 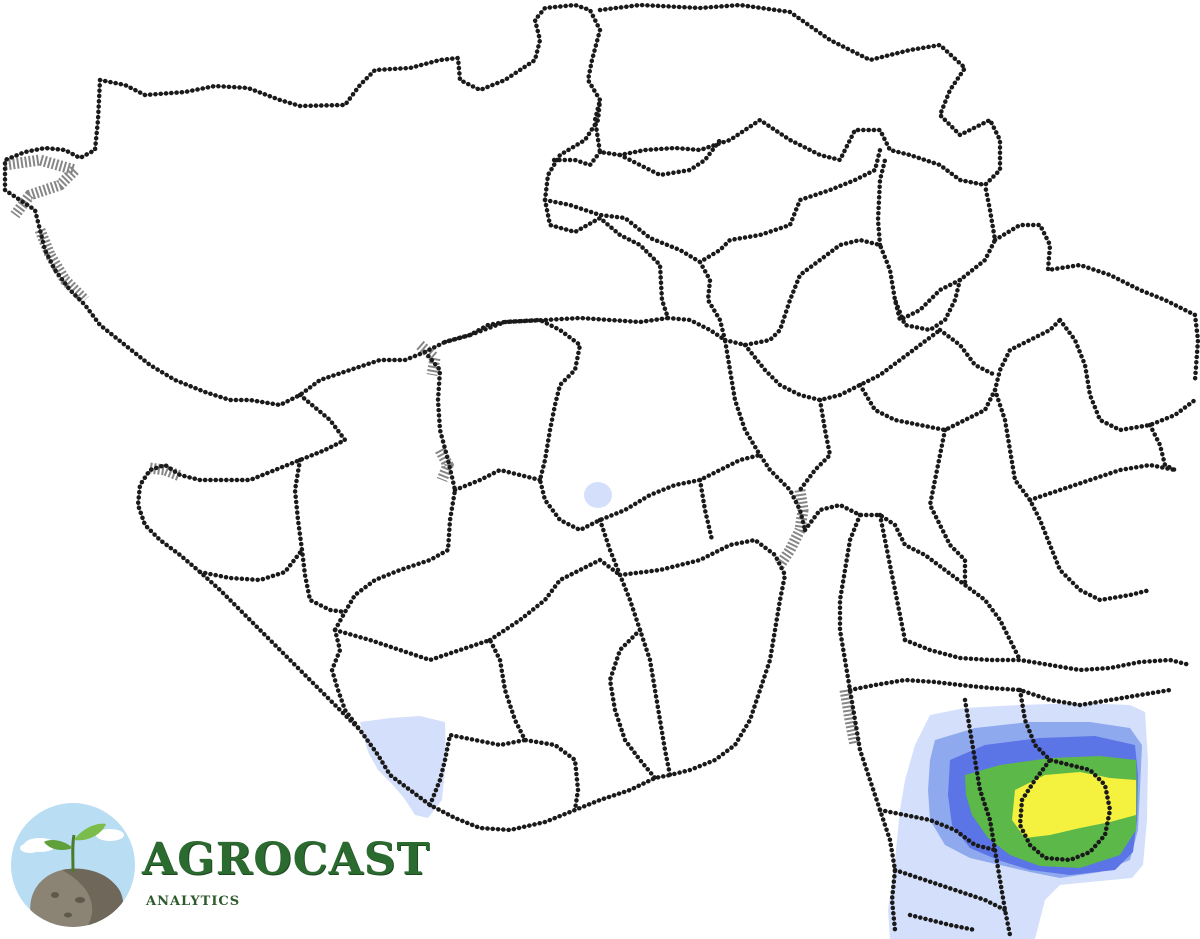 I want to click on brand-name: AGROCAST, so click(x=286, y=859).